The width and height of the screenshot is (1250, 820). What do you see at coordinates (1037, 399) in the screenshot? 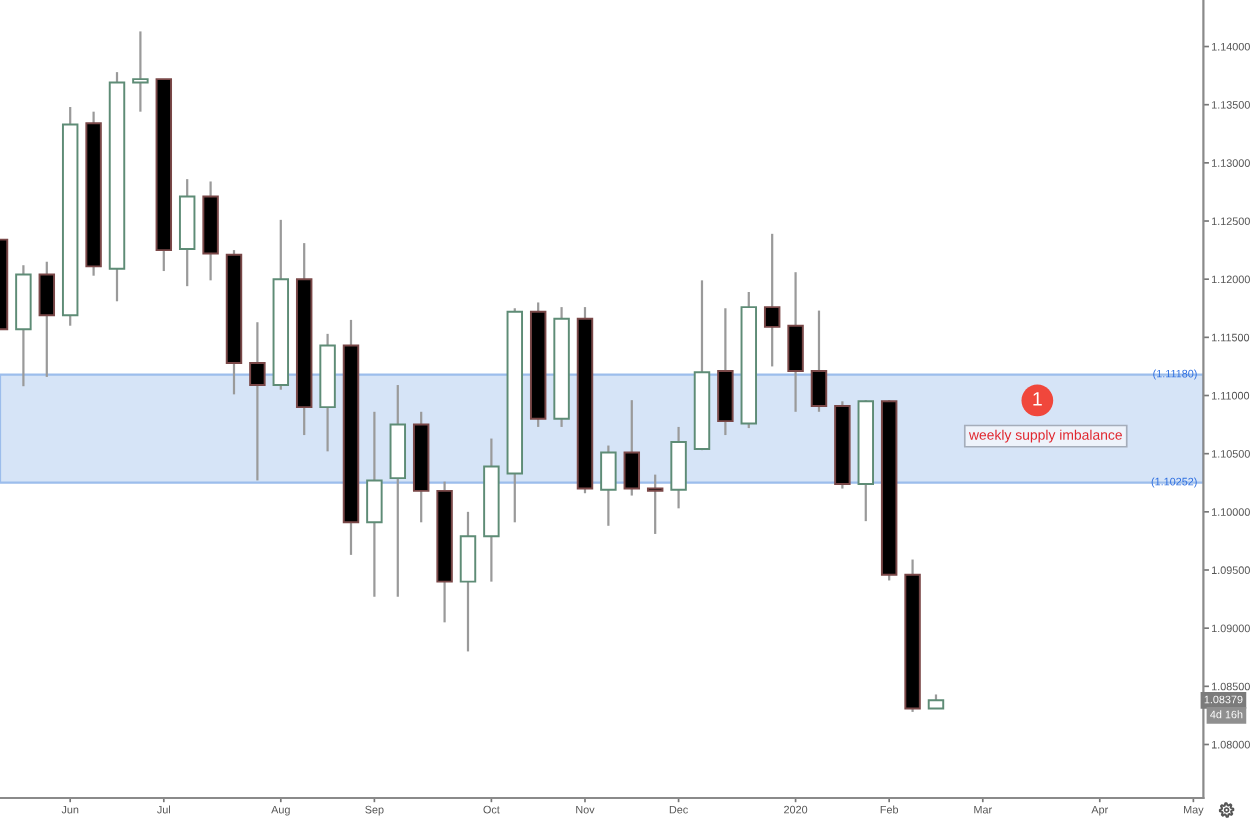
I see `annotation: 1` at bounding box center [1037, 399].